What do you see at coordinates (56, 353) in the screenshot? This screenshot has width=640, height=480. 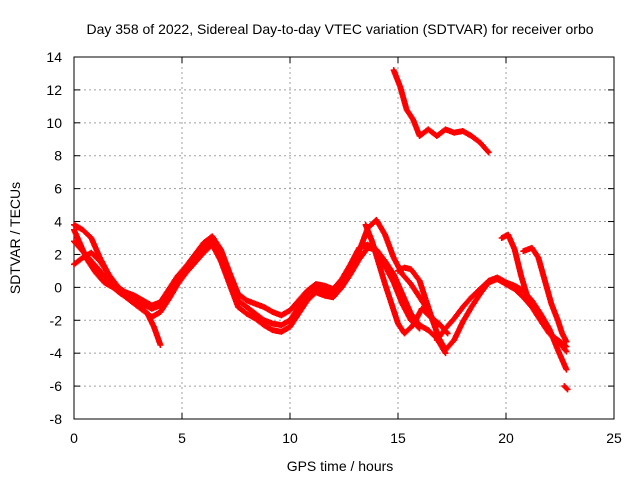 I see `y-tick-label: -4` at bounding box center [56, 353].